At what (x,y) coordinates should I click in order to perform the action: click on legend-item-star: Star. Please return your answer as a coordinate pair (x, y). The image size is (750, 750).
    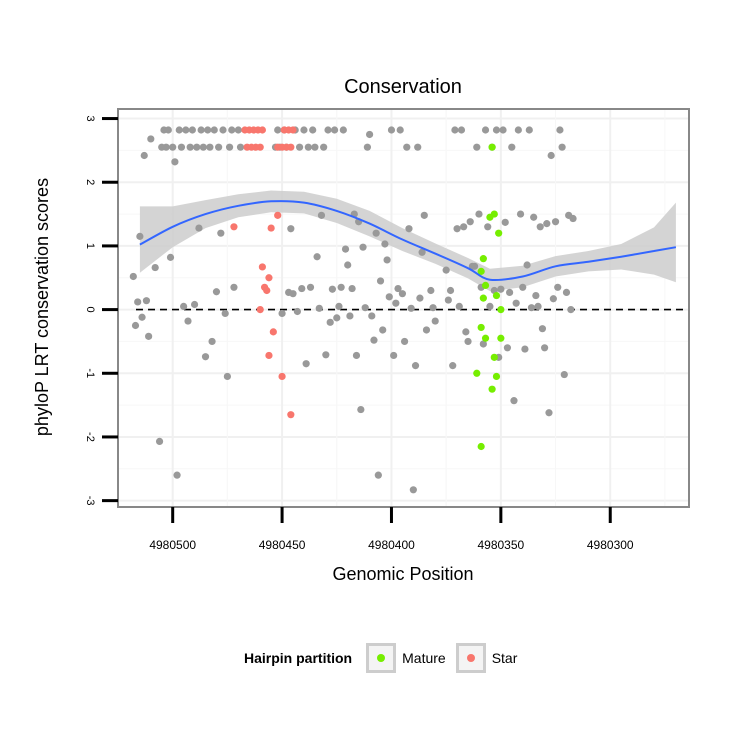
    Looking at the image, I should click on (489, 658).